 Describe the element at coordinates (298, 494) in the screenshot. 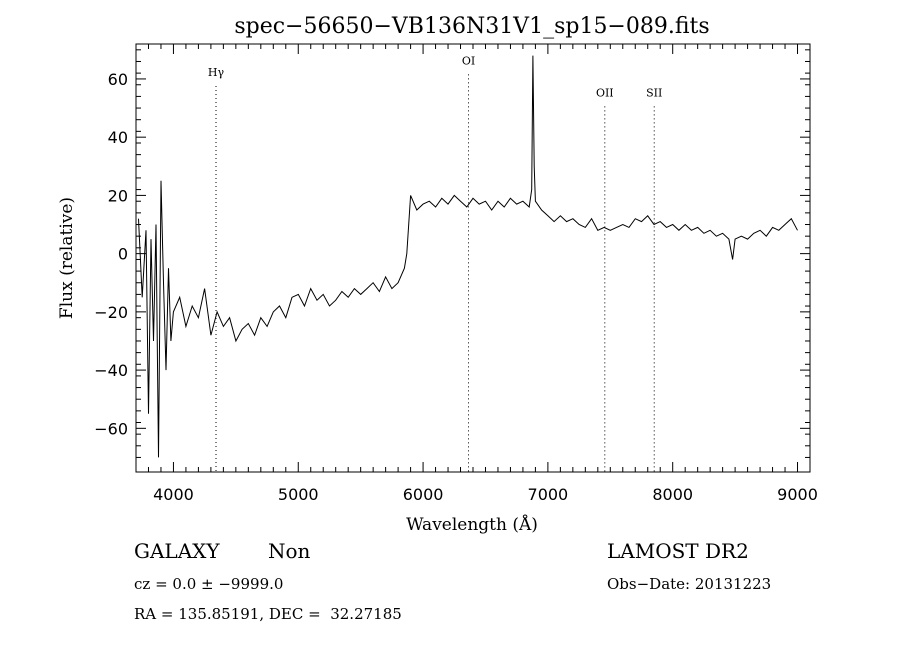

I see `x-tick-label: 5000` at that location.